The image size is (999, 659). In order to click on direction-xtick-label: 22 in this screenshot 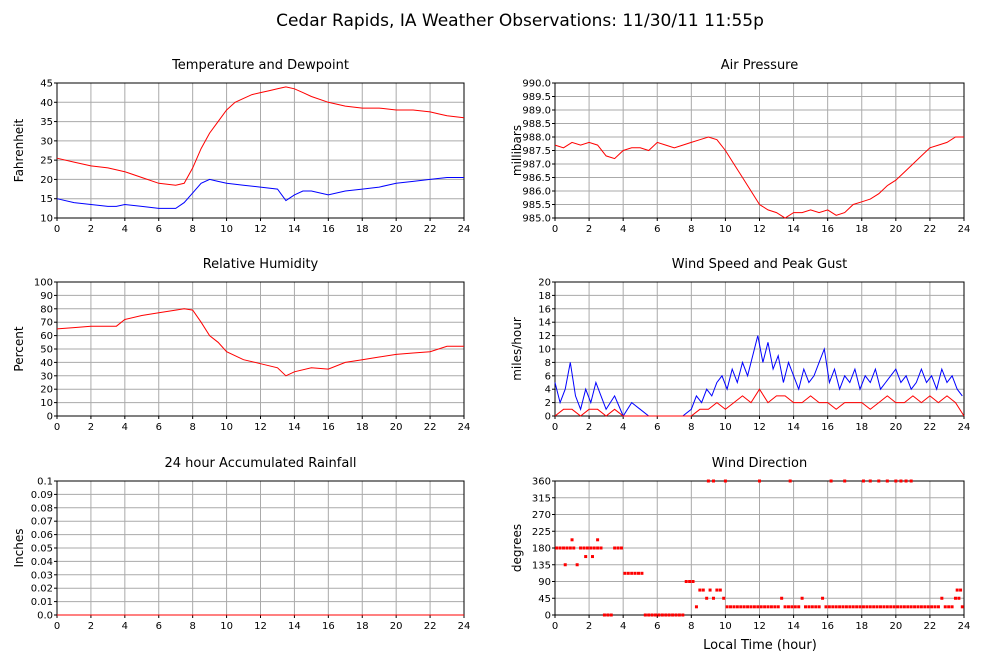, I will do `click(930, 626)`.